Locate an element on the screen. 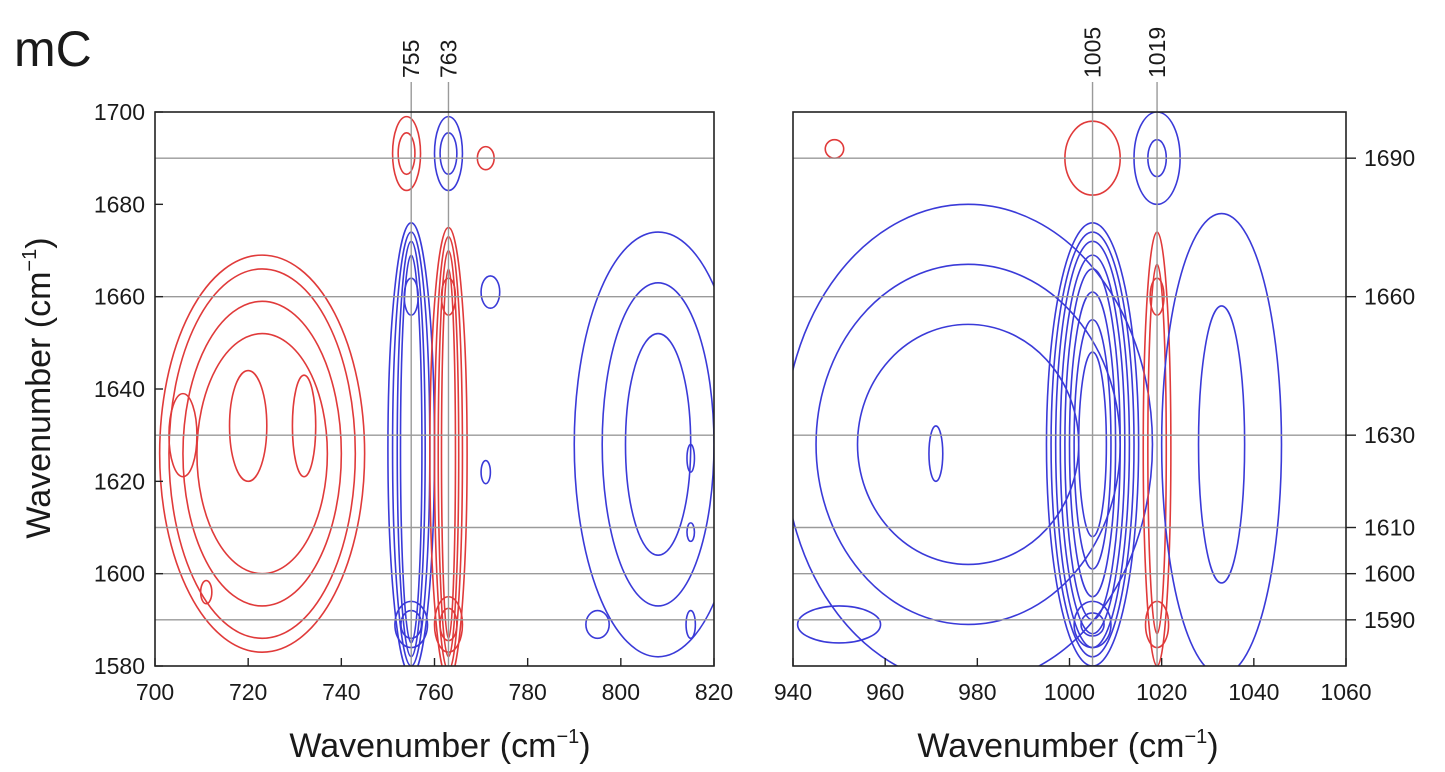 This screenshot has width=1445, height=772. left-x-axis-title: Wavenumber (cm−1) is located at coordinates (439, 745).